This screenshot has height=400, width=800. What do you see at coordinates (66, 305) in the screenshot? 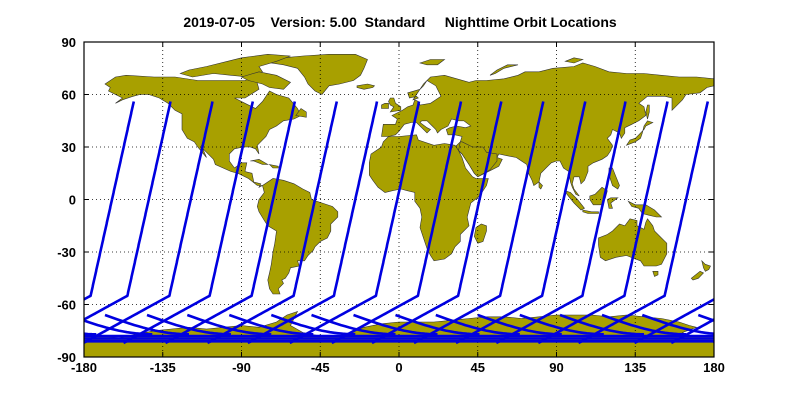
I see `y-tick-label: -60` at bounding box center [66, 305].